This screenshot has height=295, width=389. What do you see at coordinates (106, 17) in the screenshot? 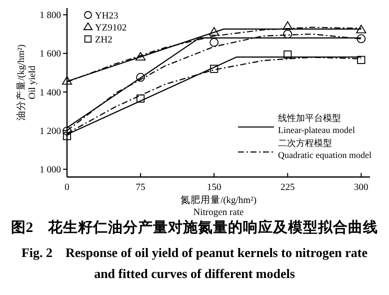
I see `legend-label: YH23` at bounding box center [106, 17].